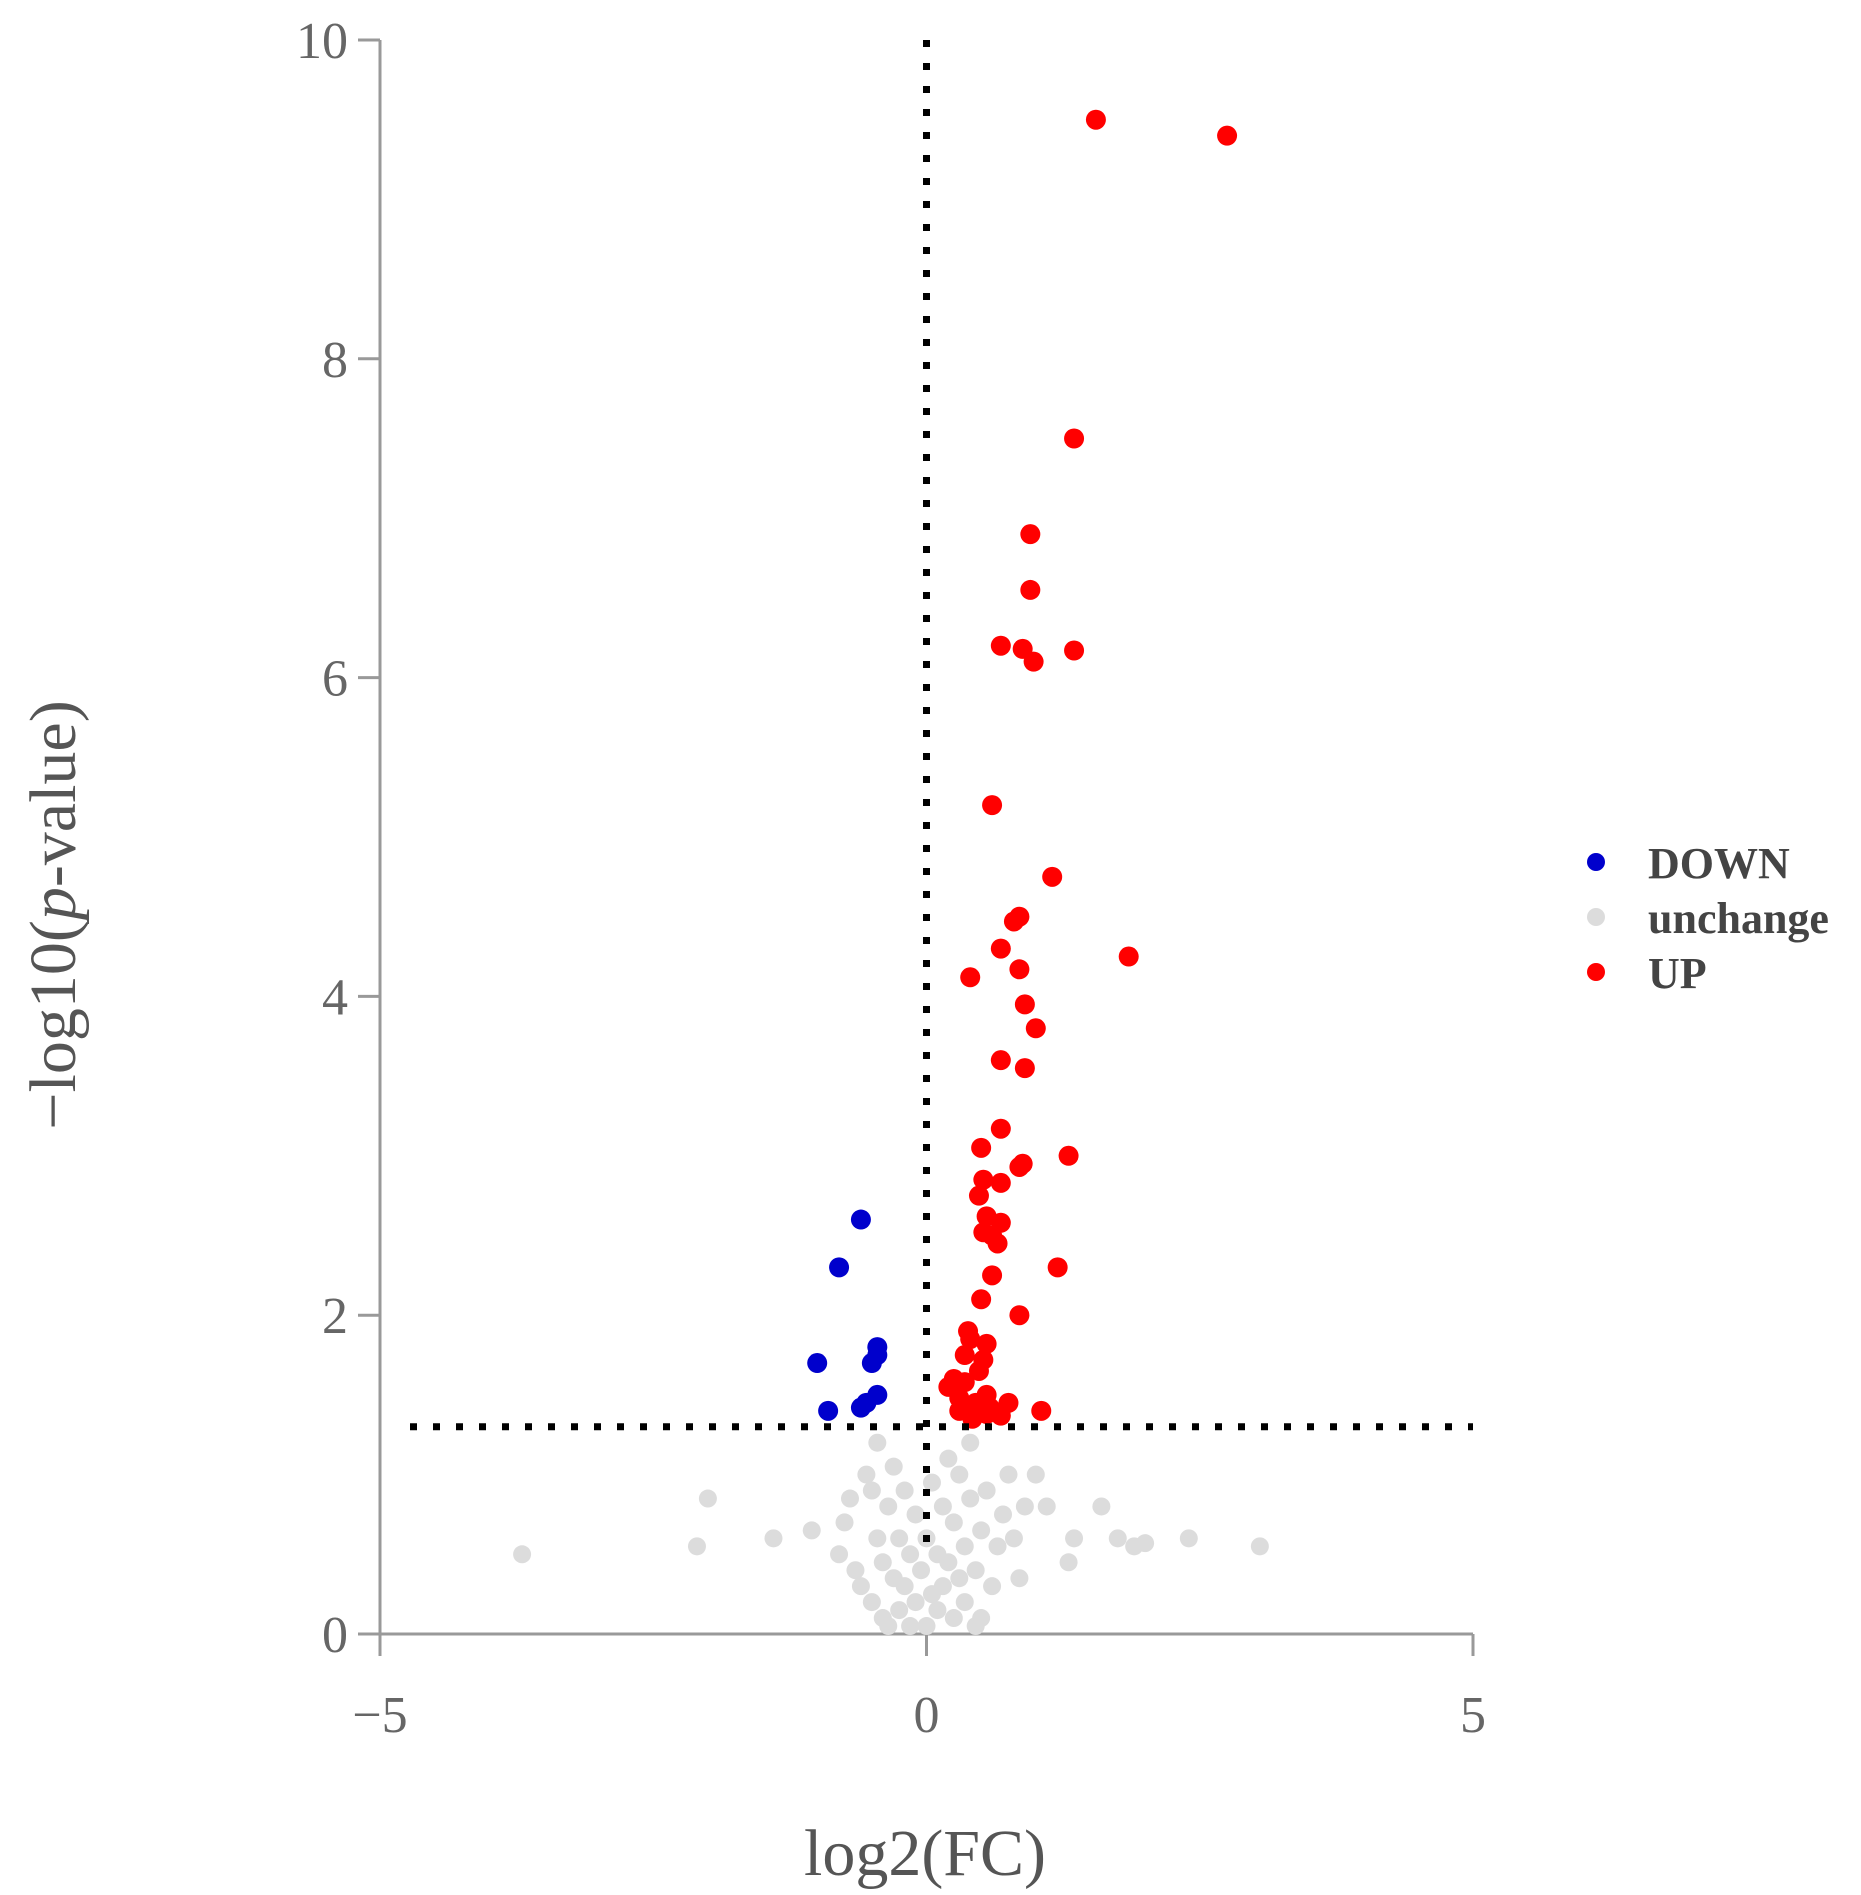 This screenshot has width=1861, height=1895. Describe the element at coordinates (322, 41) in the screenshot. I see `y-tick-label: 10` at that location.